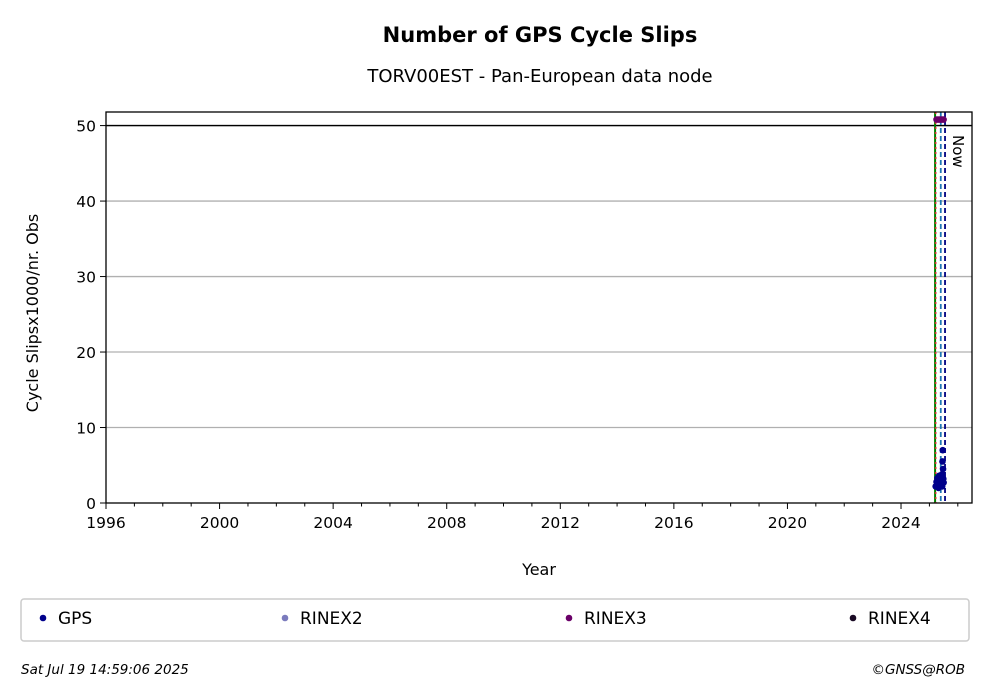 The height and width of the screenshot is (699, 992). What do you see at coordinates (853, 618) in the screenshot?
I see `legend-marker-rinex4` at bounding box center [853, 618].